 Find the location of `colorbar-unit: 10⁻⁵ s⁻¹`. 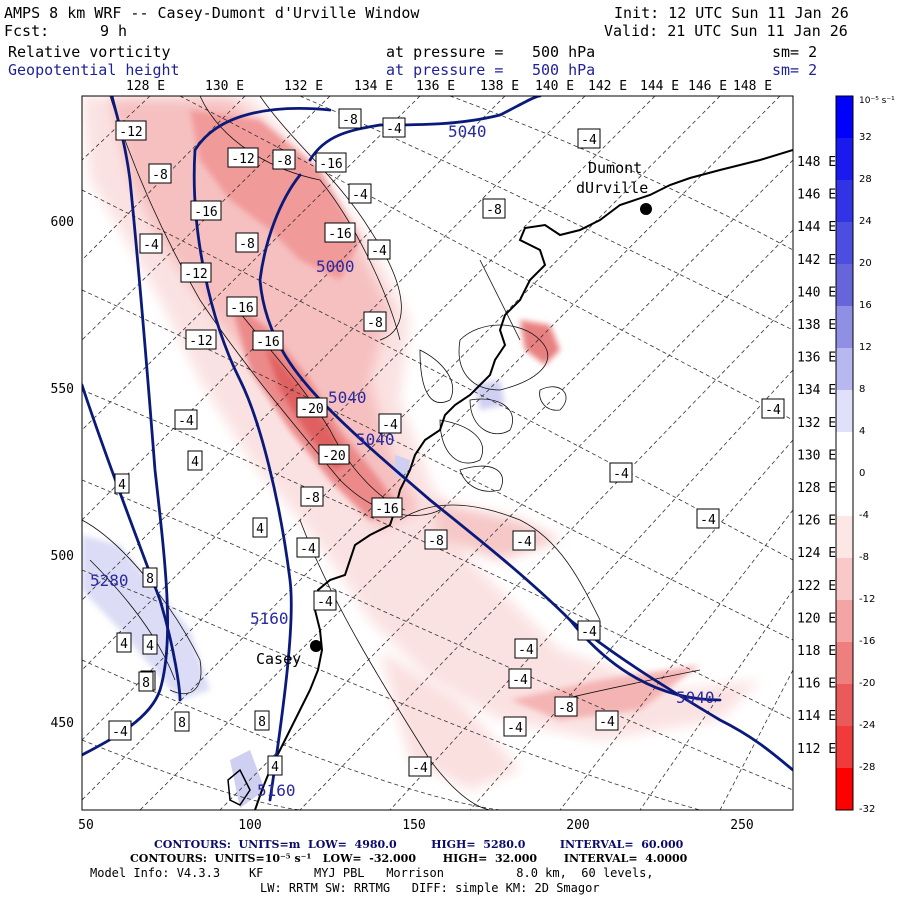

colorbar-unit: 10⁻⁵ s⁻¹ is located at coordinates (877, 101).